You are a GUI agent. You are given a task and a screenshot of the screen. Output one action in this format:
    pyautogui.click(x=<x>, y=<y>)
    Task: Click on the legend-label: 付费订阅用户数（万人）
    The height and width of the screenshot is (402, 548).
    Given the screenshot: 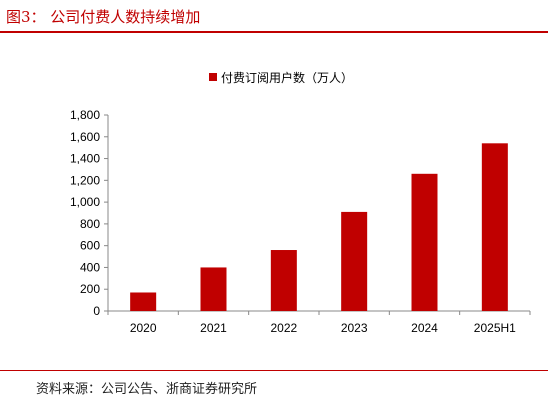 What is the action you would take?
    pyautogui.click(x=287, y=77)
    